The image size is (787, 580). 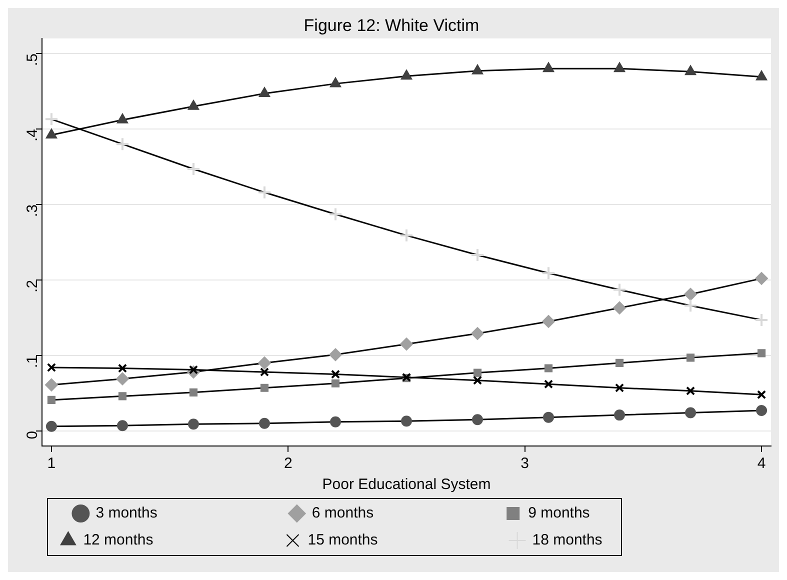 What do you see at coordinates (33, 135) in the screenshot?
I see `y-tick-label: .4` at bounding box center [33, 135].